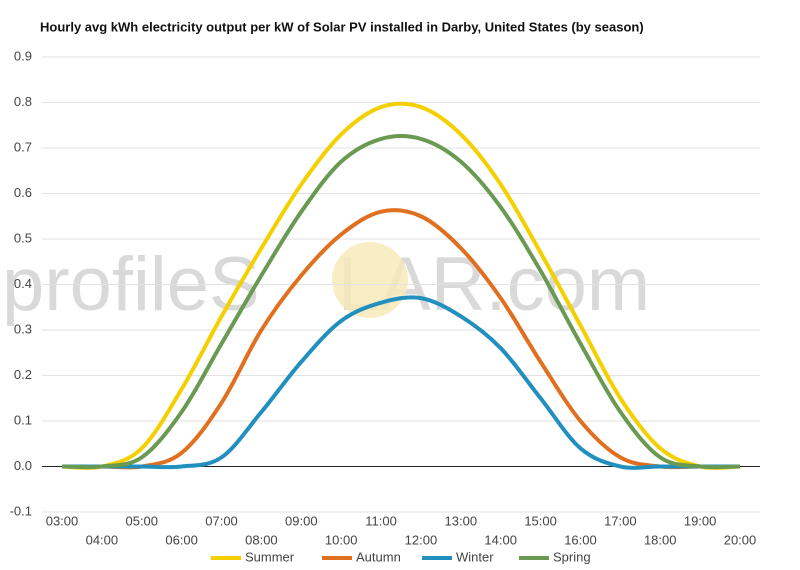 This screenshot has height=570, width=800. What do you see at coordinates (23, 283) in the screenshot?
I see `y-tick-label: 0.4` at bounding box center [23, 283].